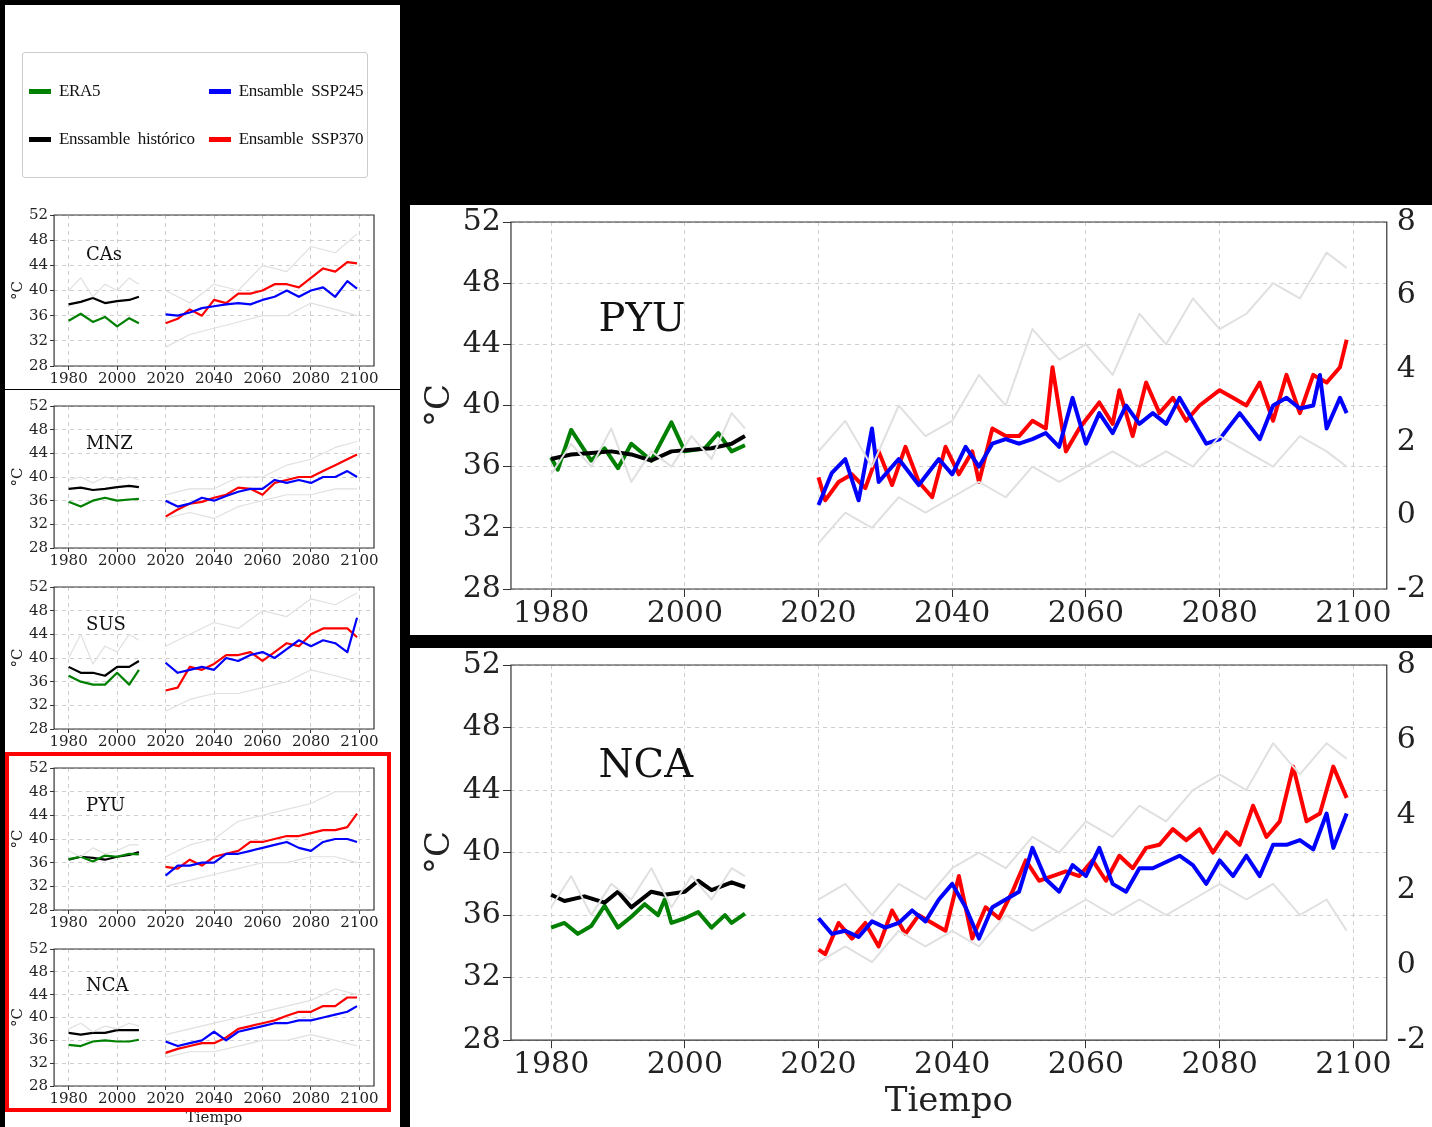  Describe the element at coordinates (1406, 366) in the screenshot. I see `y2-tick-label: 4` at that location.